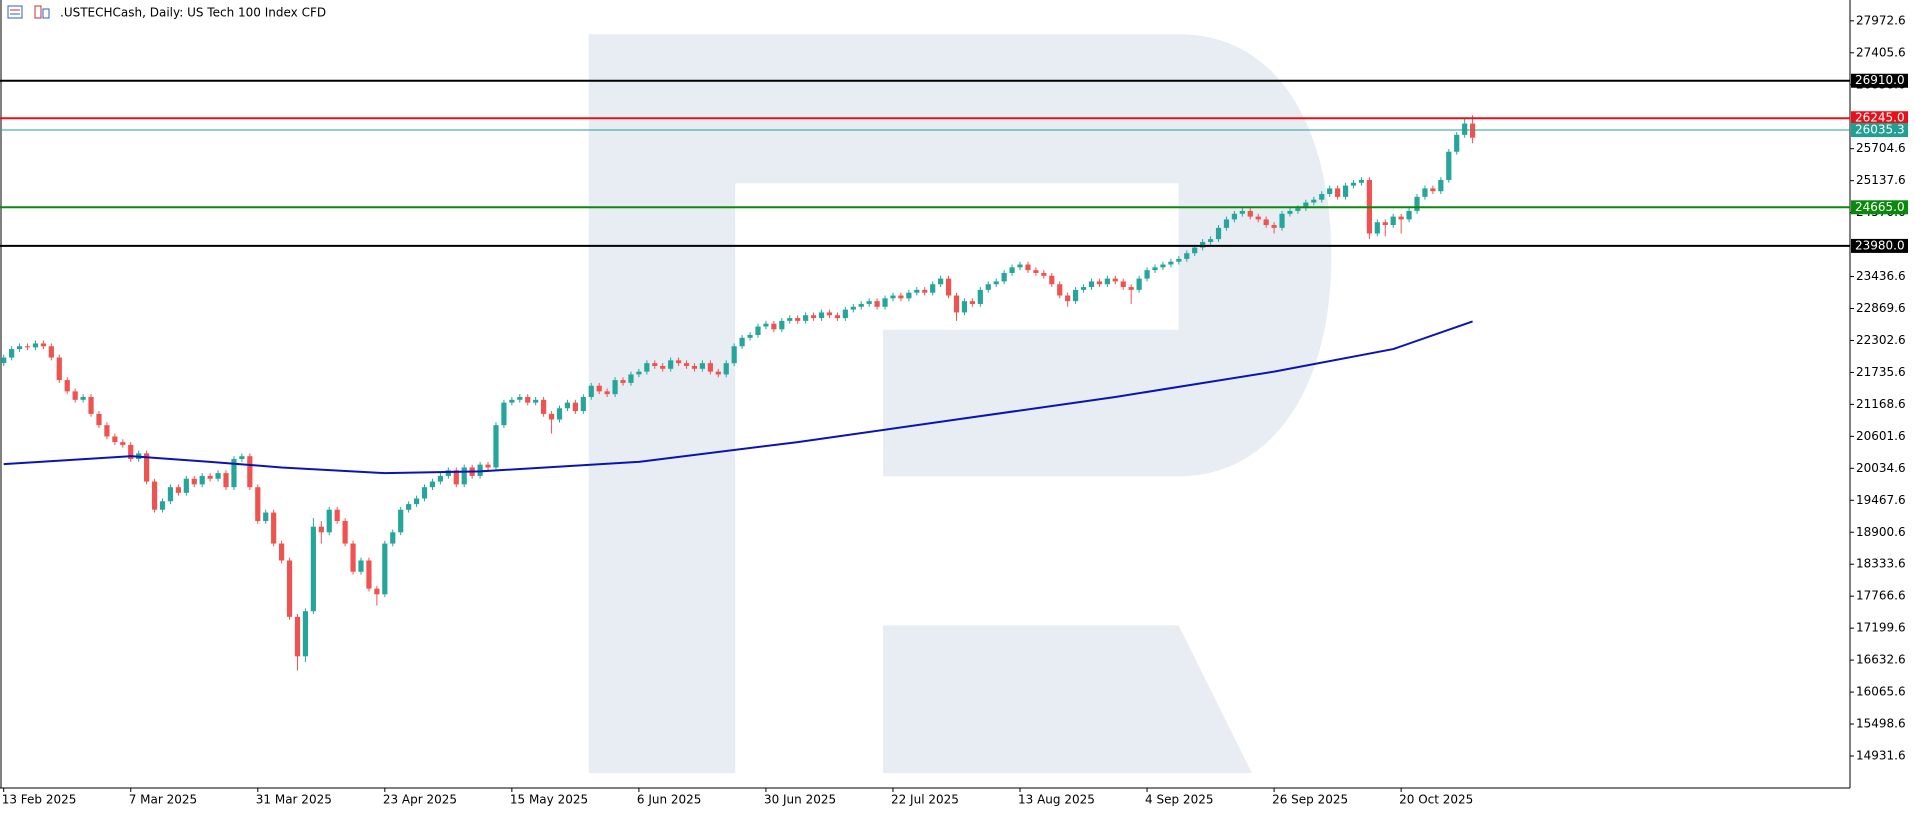 The image size is (1915, 814). I want to click on y-tick-label: 15498.6, so click(1881, 724).